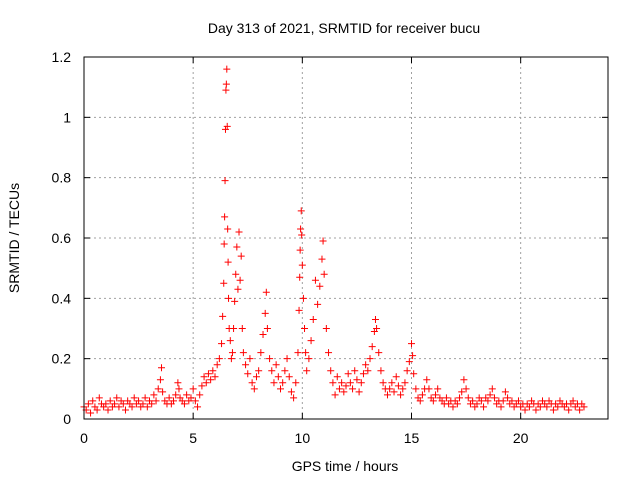 The image size is (640, 480). Describe the element at coordinates (14, 238) in the screenshot. I see `y-axis-label: SRMTID / TECUs` at that location.